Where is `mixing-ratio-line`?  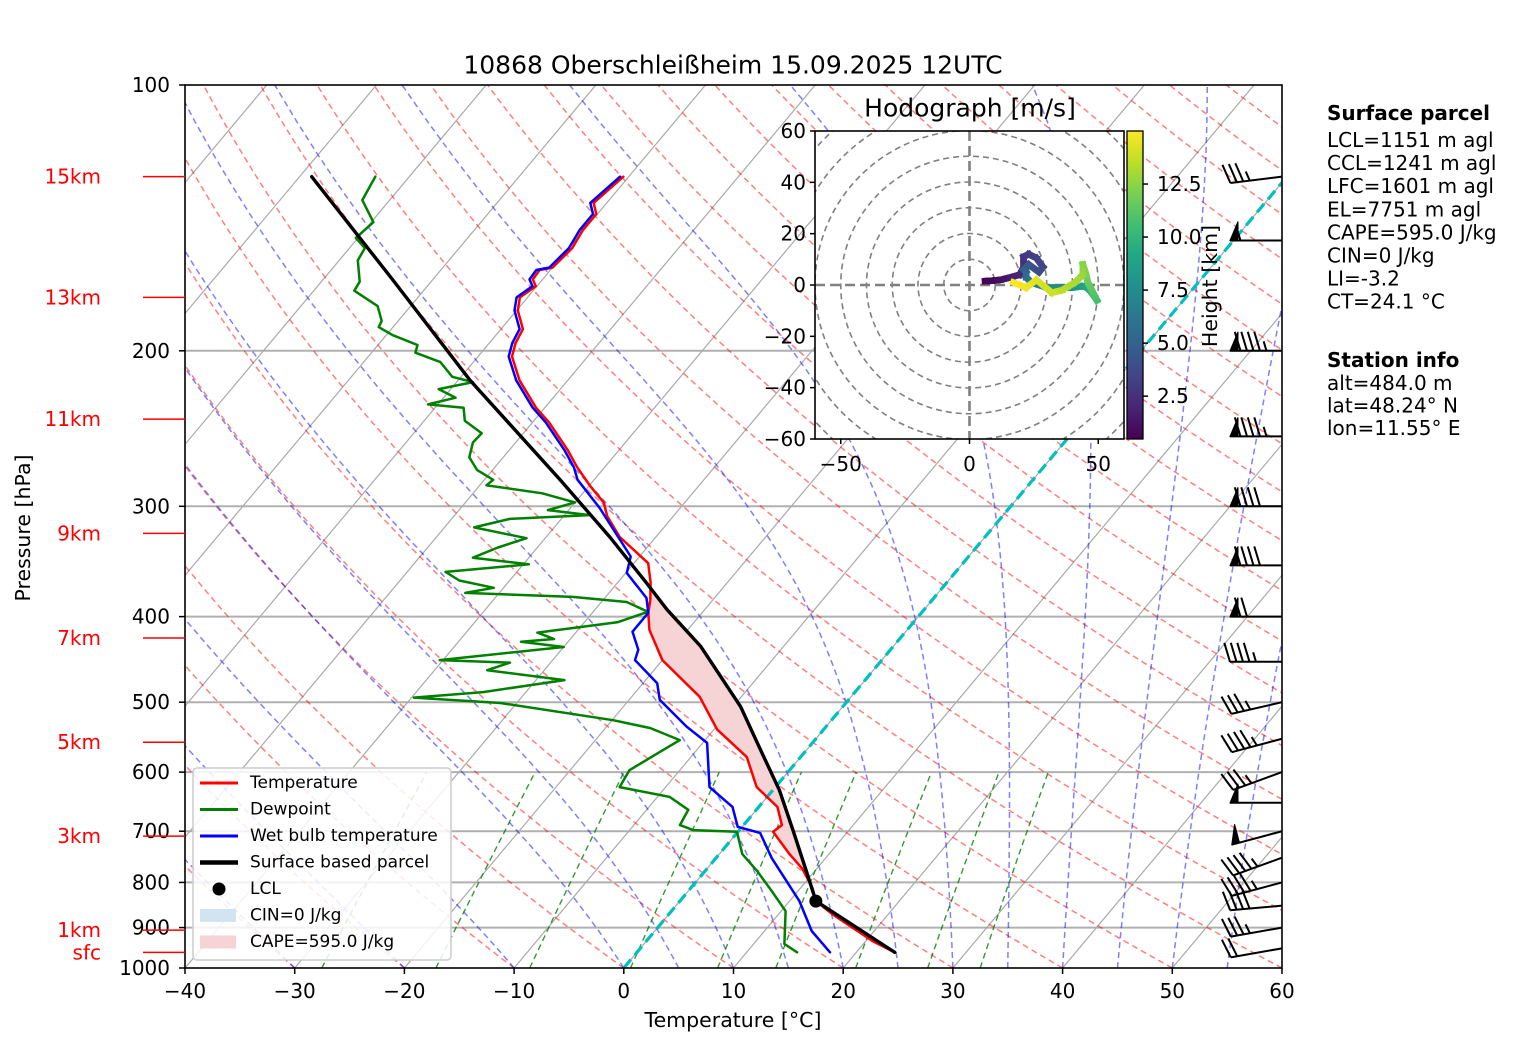 mixing-ratio-line is located at coordinates (674, 869).